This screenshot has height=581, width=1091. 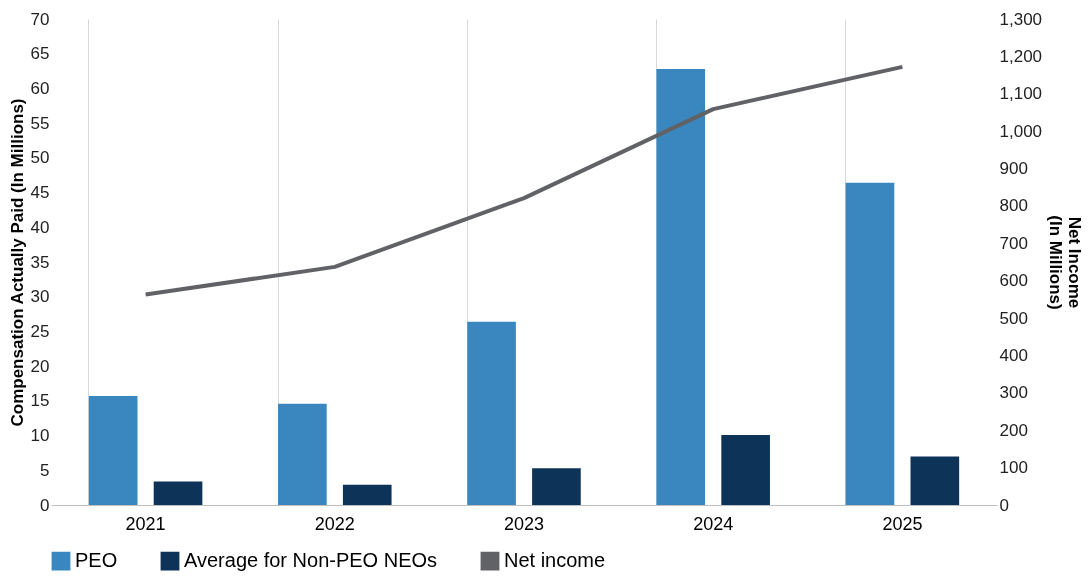 I want to click on x-tick-label: 2022, so click(x=334, y=523).